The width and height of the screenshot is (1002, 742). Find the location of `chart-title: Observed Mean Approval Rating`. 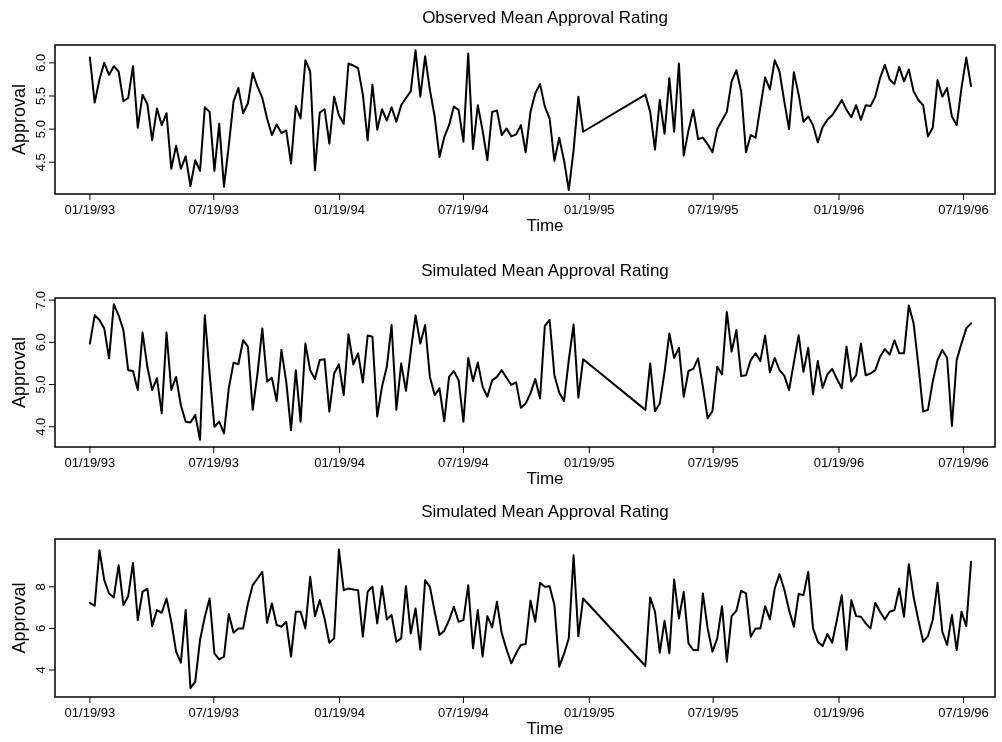

chart-title: Observed Mean Approval Rating is located at coordinates (545, 17).